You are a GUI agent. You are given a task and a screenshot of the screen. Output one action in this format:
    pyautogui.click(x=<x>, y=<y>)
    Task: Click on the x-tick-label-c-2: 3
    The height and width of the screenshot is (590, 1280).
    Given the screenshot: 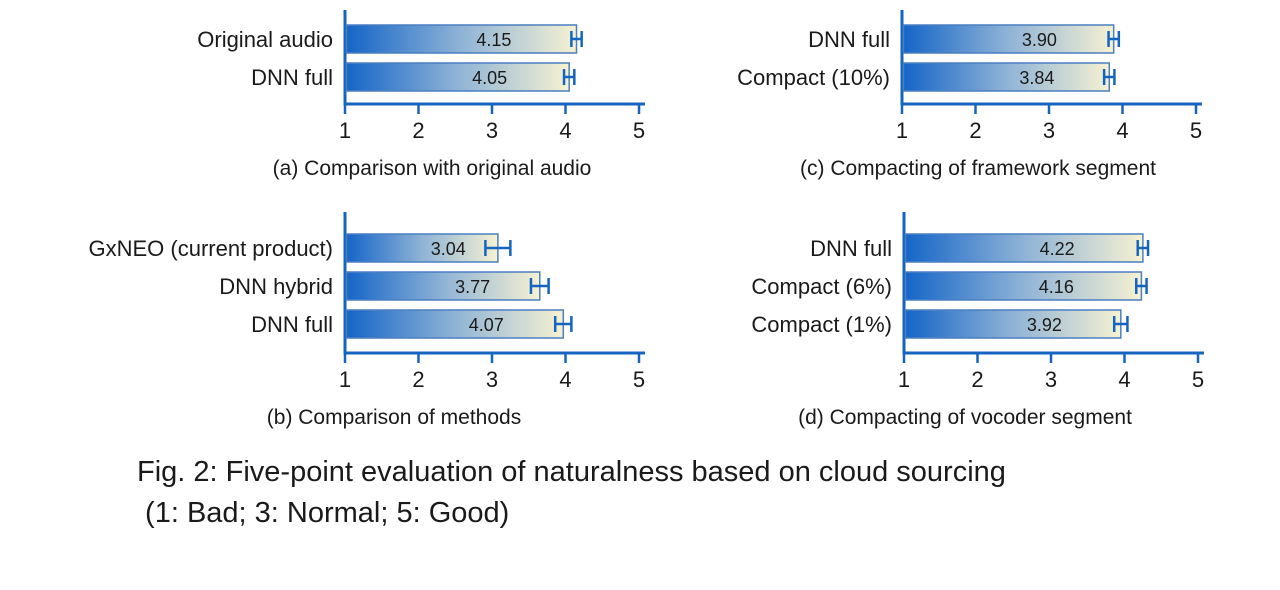 What is the action you would take?
    pyautogui.click(x=1049, y=130)
    